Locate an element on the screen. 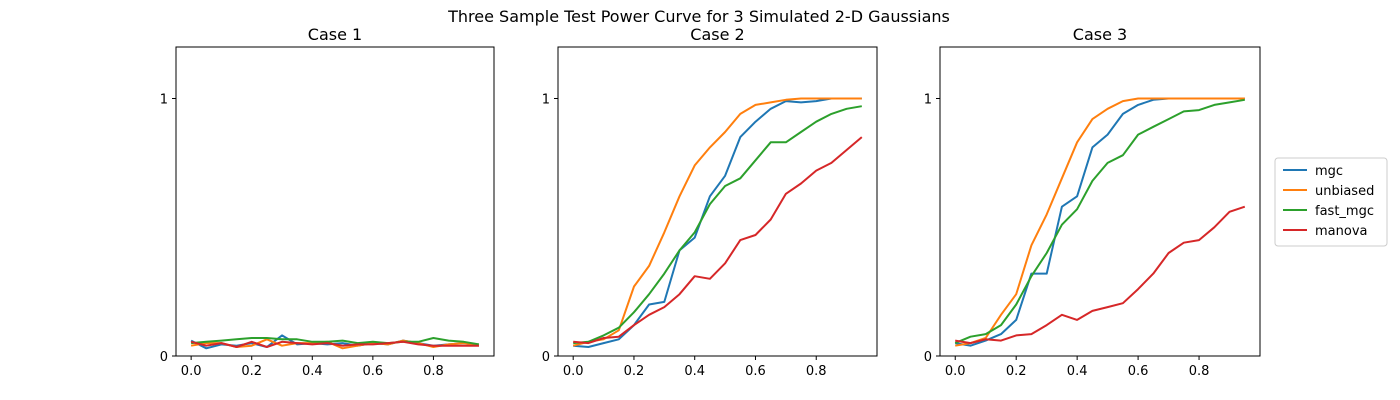 This screenshot has width=1400, height=400. legend-label: unbiased is located at coordinates (1344, 191).